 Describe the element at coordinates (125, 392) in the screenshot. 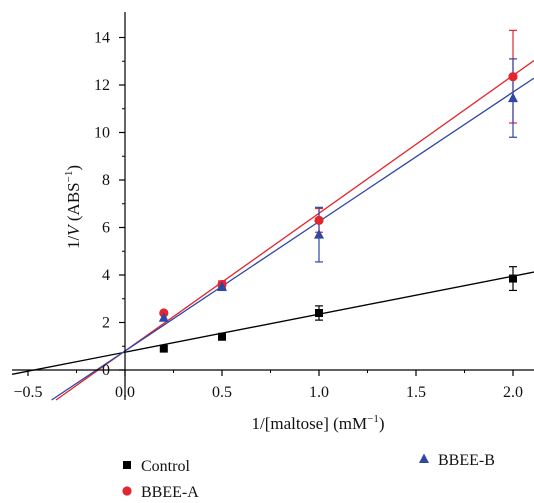

I see `x-tick-label: 0.0` at that location.